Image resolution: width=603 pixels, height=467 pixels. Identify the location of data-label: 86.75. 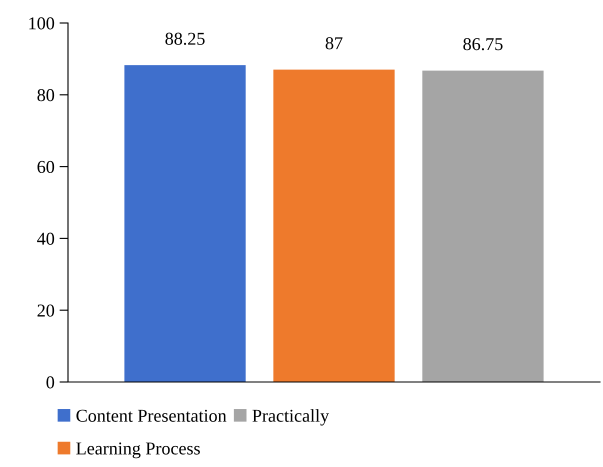
(483, 44).